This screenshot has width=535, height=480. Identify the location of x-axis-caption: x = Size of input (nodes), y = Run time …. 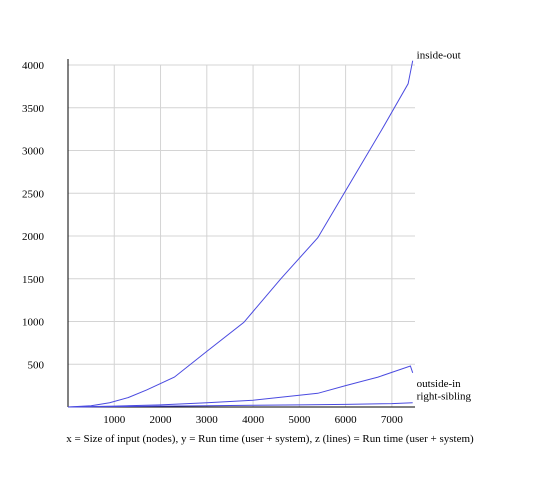
(270, 439).